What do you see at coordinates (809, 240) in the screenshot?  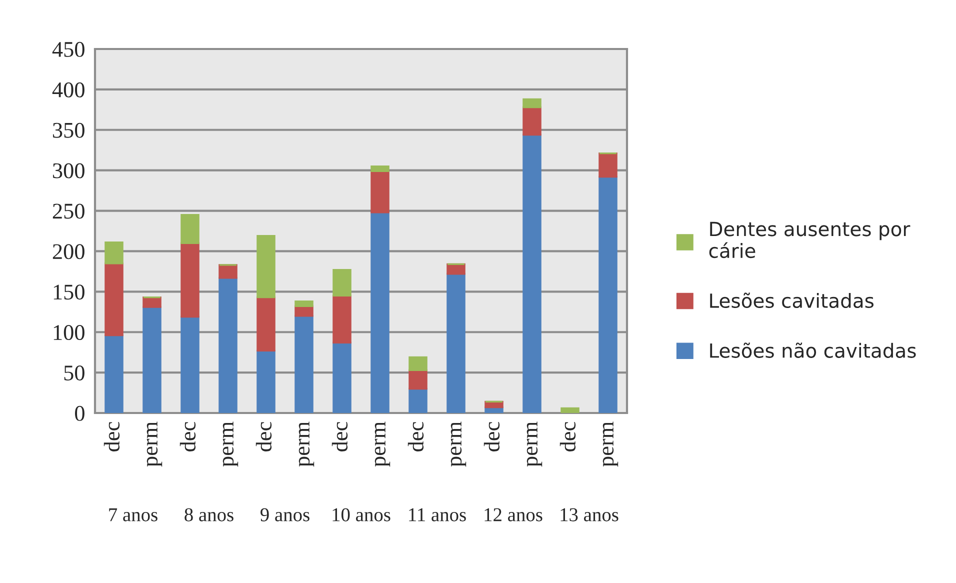 I see `legend-label: Dentes ausentes por cárie` at bounding box center [809, 240].